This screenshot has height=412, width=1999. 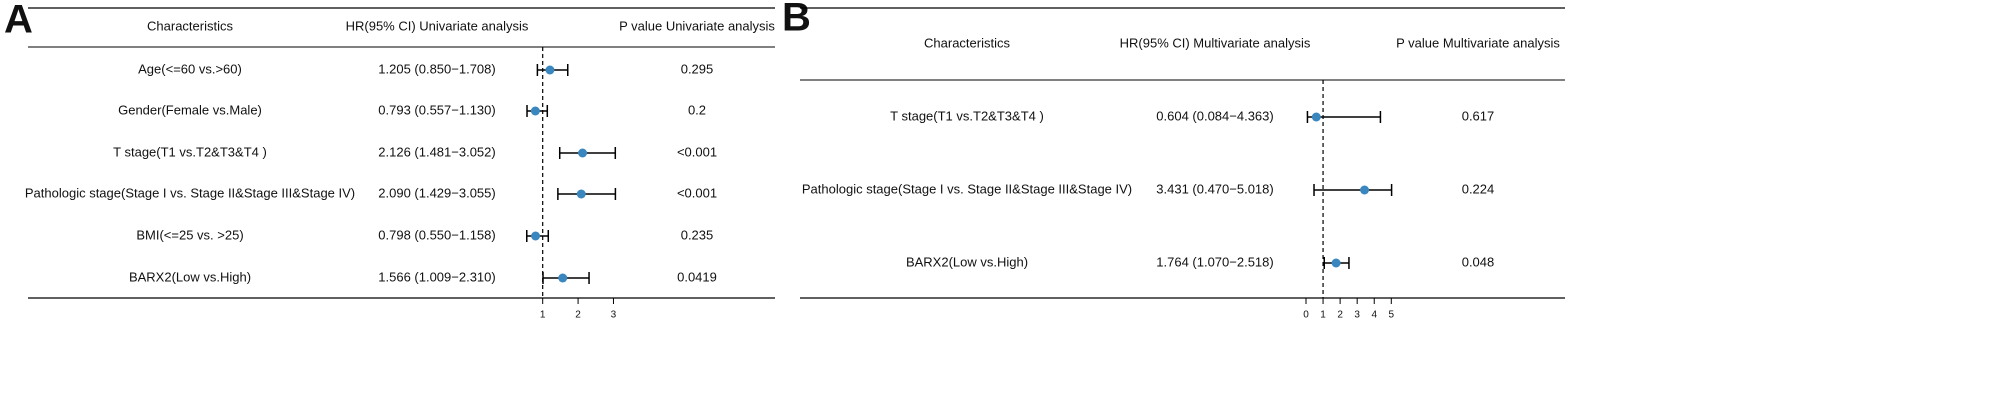 I want to click on panel-label: A, so click(x=18, y=21).